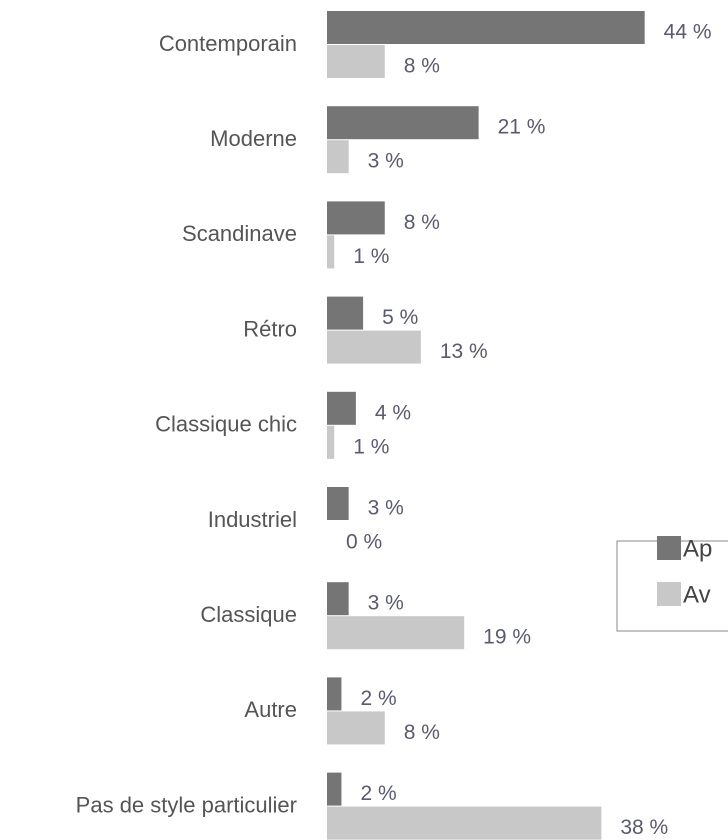  I want to click on category-label: Classique, so click(248, 614).